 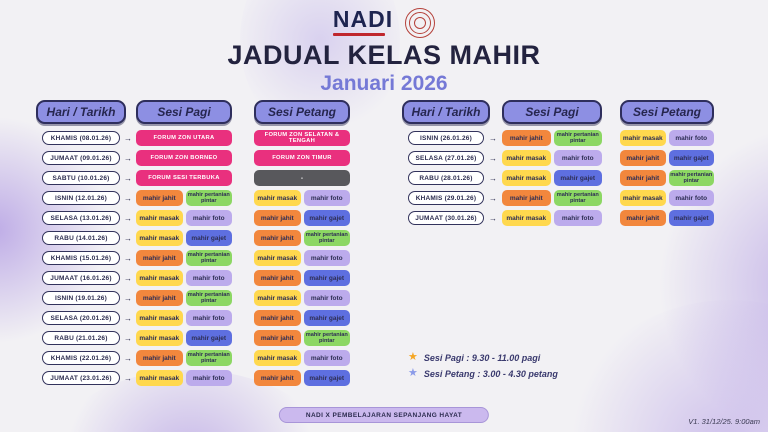 I want to click on day-date-pill: RABU (28.01.26), so click(x=446, y=178).